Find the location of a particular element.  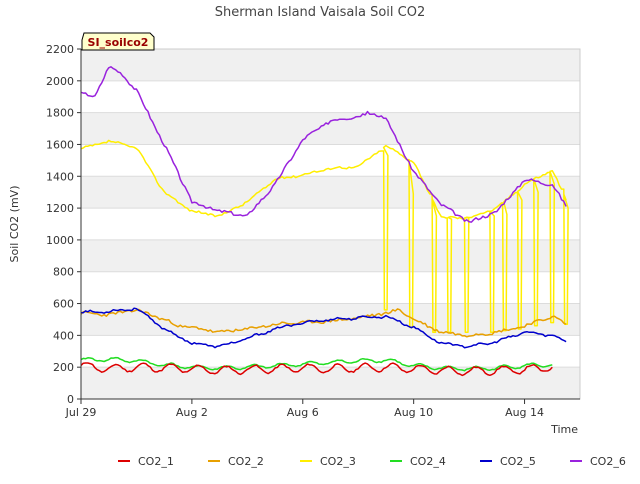

y-tick-label: 200 is located at coordinates (63, 367).